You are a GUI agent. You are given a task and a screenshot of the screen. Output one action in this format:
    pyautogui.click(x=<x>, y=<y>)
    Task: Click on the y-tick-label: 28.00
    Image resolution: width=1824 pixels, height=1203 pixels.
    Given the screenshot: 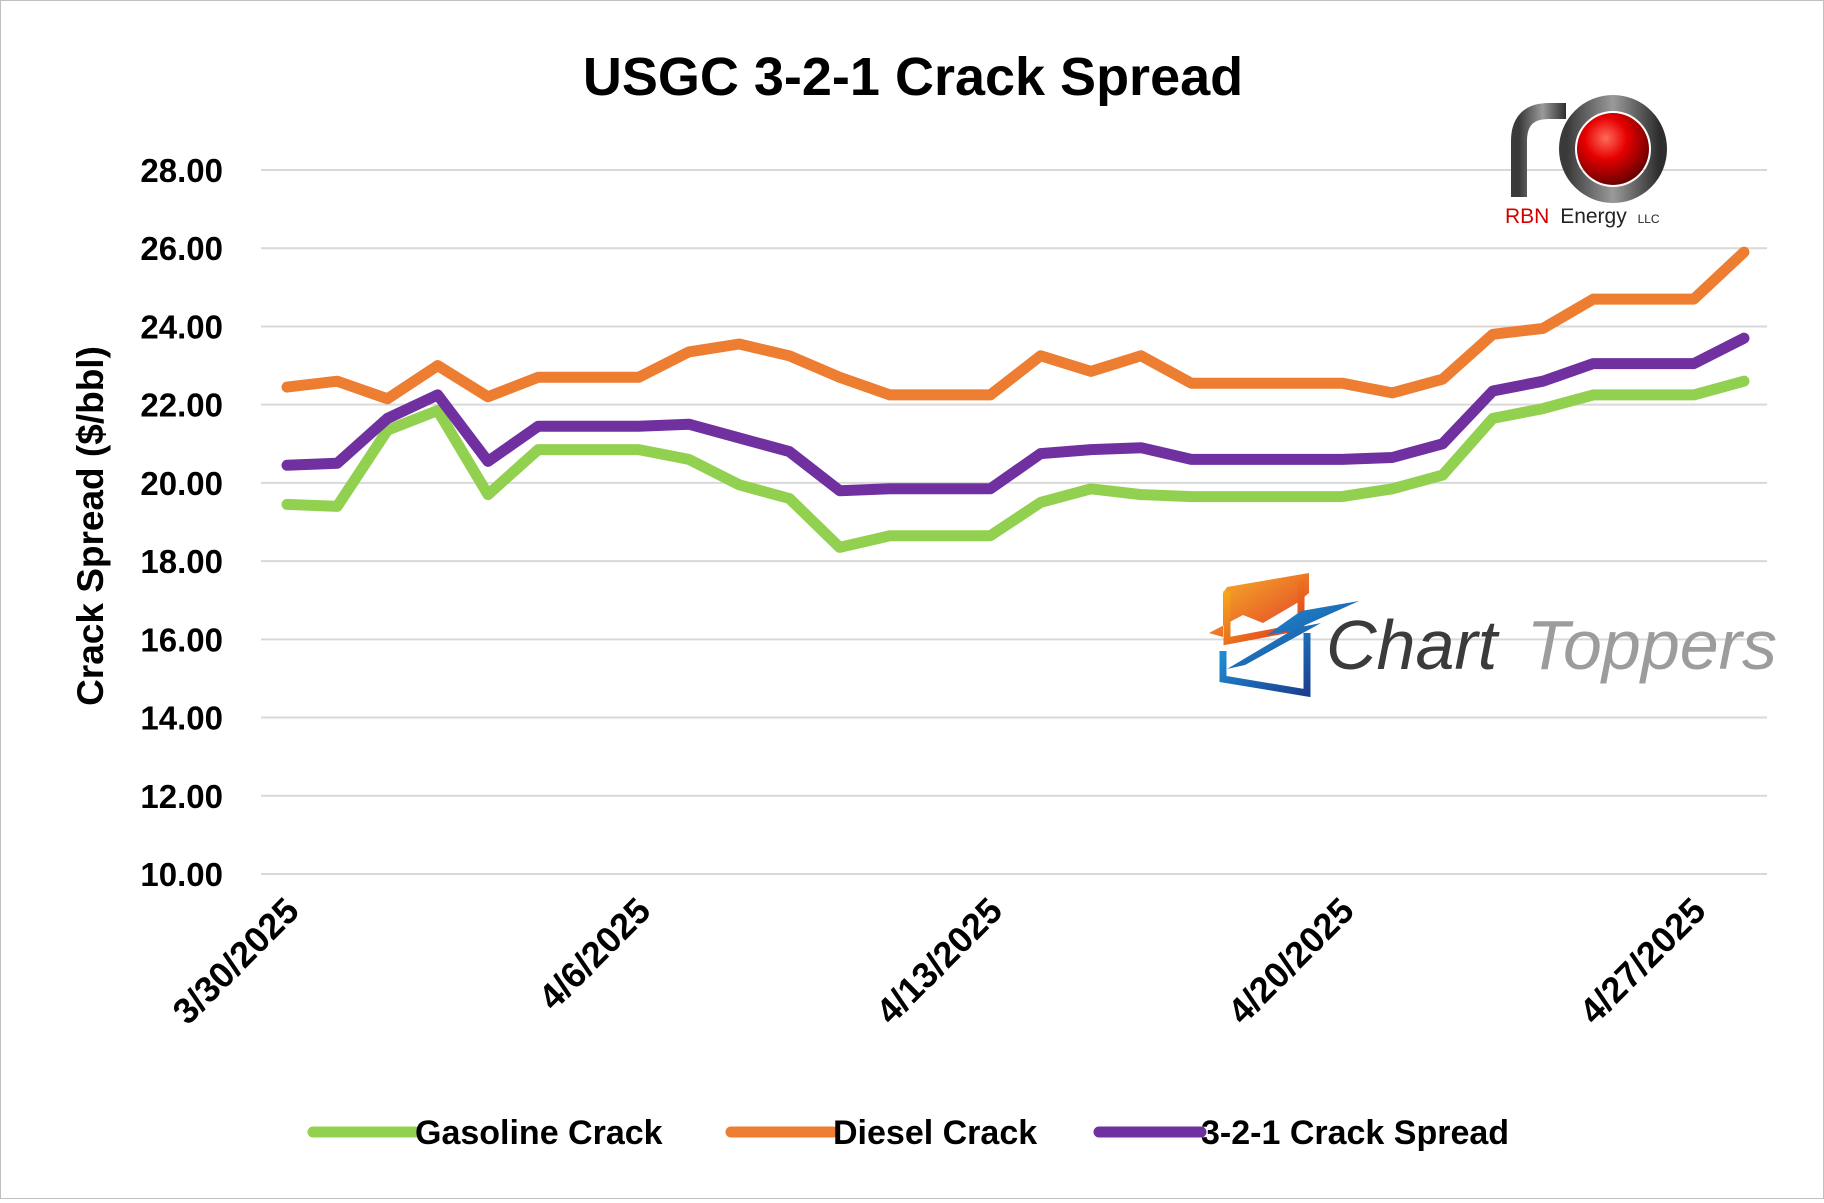 What is the action you would take?
    pyautogui.click(x=181, y=170)
    